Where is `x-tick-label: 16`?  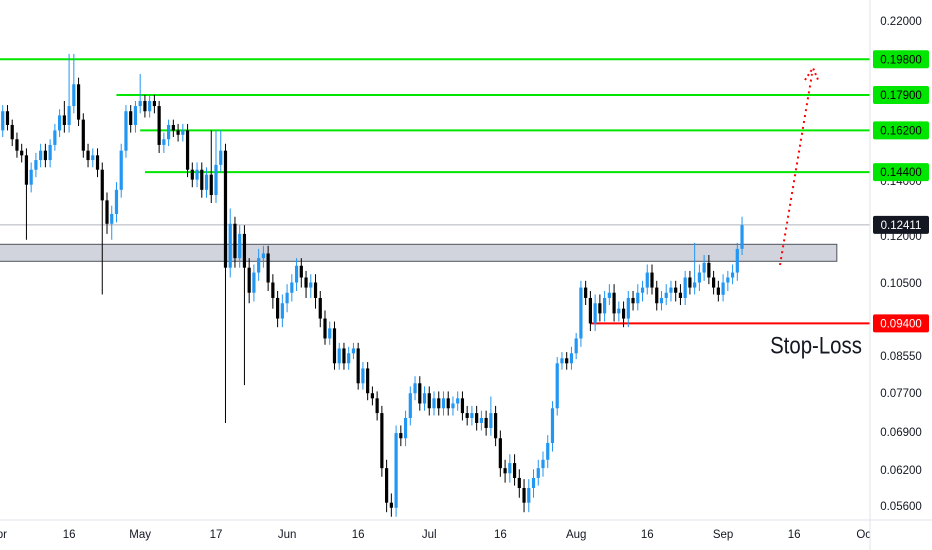
x-tick-label: 16 is located at coordinates (794, 535).